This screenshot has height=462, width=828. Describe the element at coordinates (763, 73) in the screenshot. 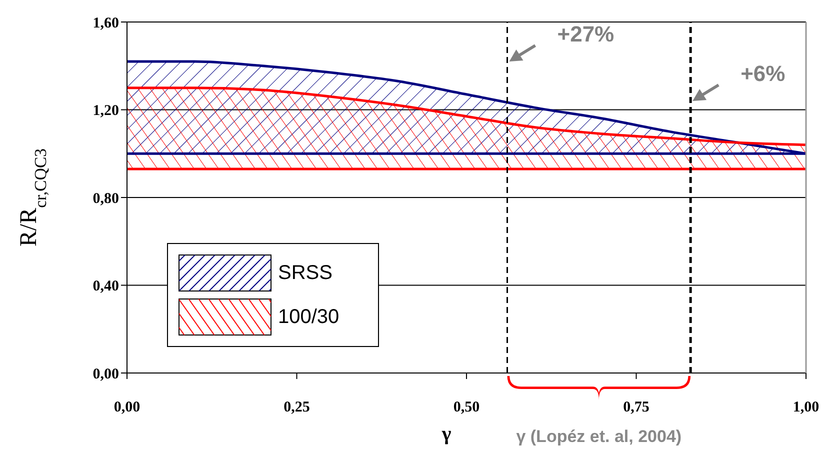

I see `annotation: +6%` at that location.